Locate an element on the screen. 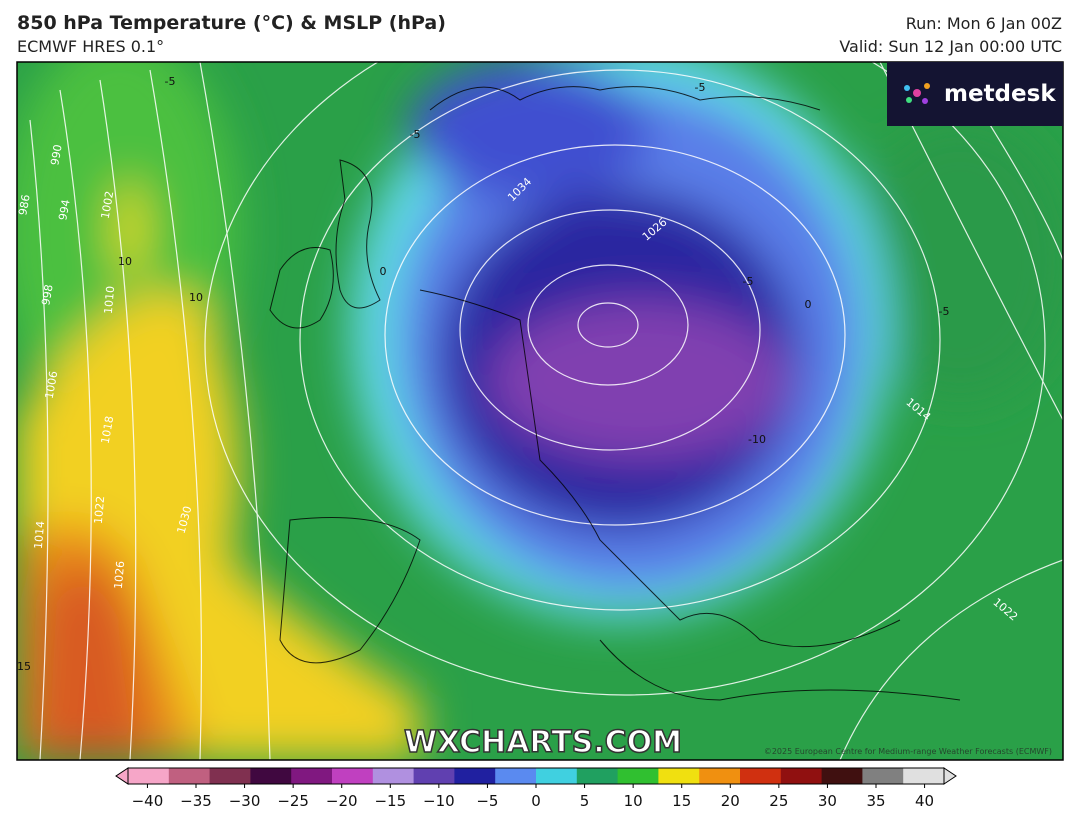  colorbar-tick-label: −15 is located at coordinates (390, 801).